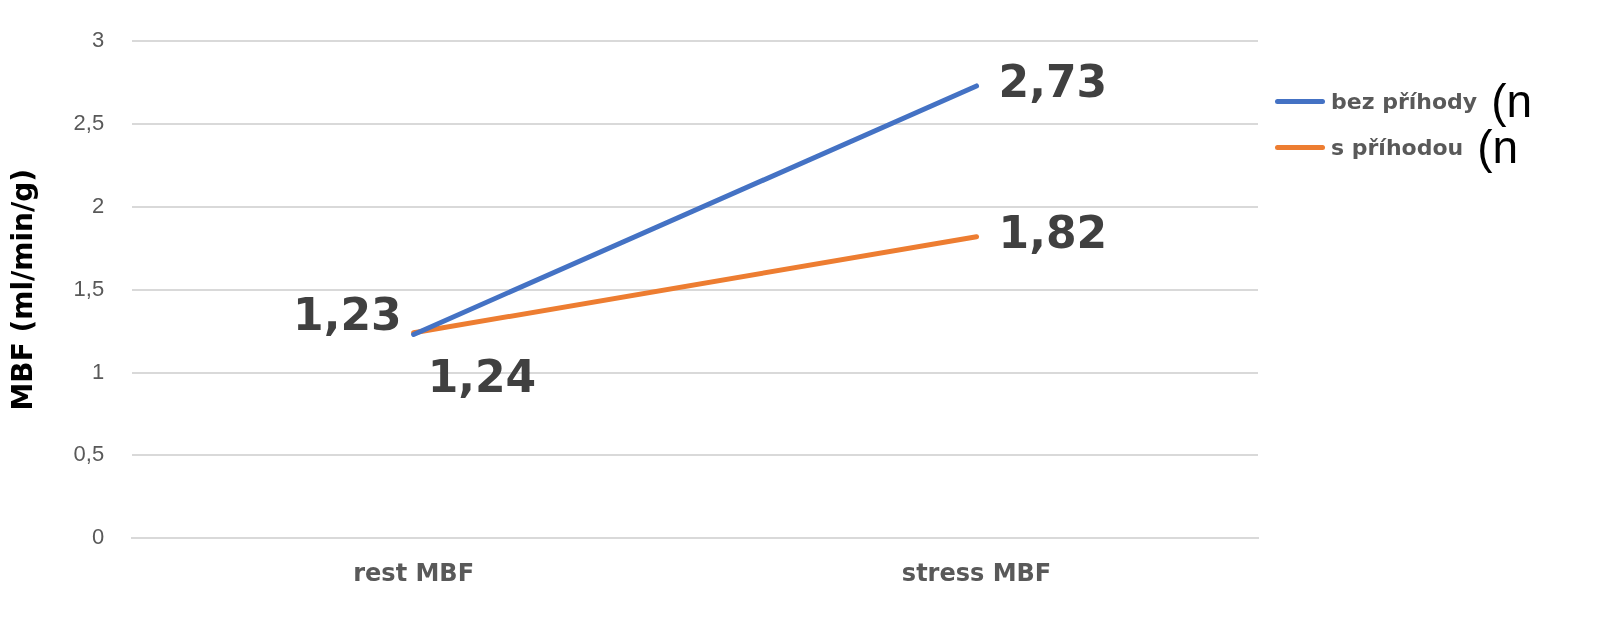 The image size is (1603, 617). I want to click on data-label: 1,82, so click(1053, 233).